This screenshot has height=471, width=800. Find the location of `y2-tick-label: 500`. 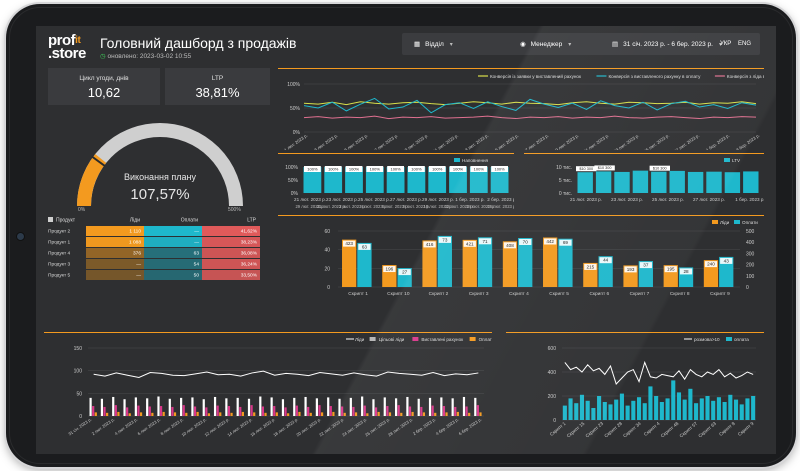

y2-tick-label: 500 is located at coordinates (750, 232).